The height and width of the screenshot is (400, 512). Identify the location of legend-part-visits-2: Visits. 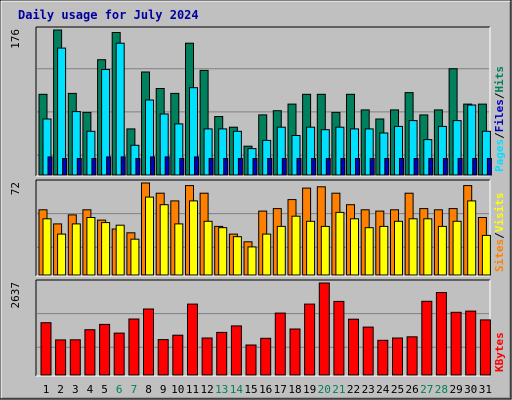
(499, 213).